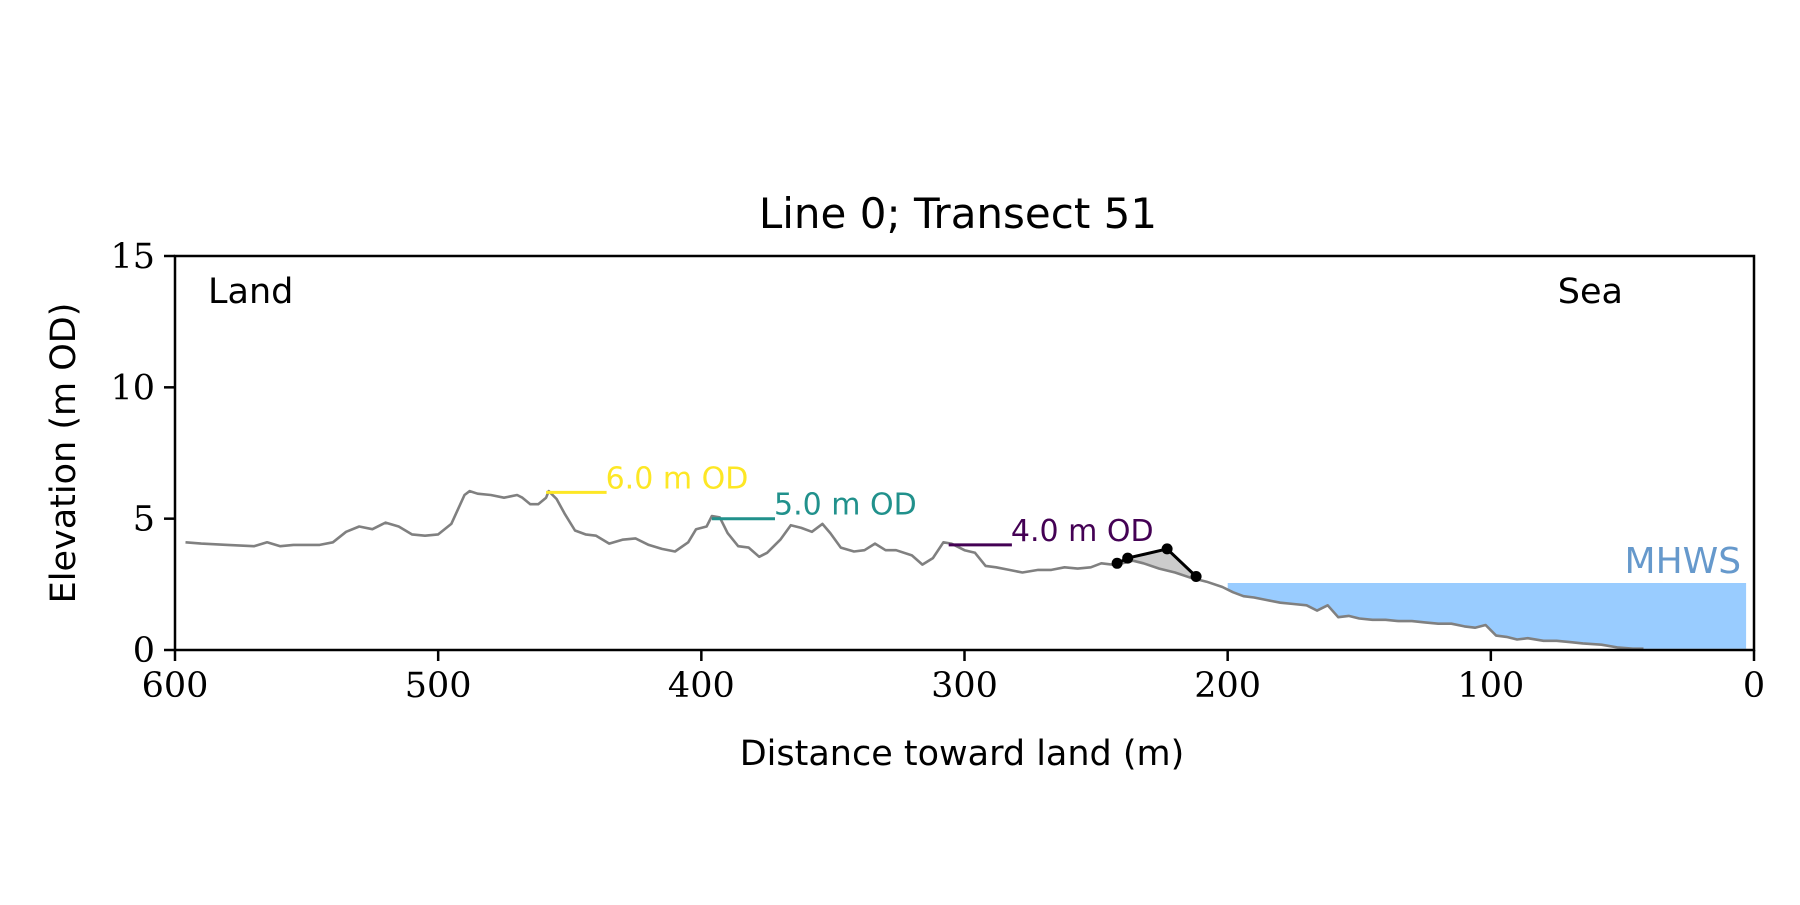 The height and width of the screenshot is (905, 1800). Describe the element at coordinates (1487, 616) in the screenshot. I see `mhws-water-area` at that location.